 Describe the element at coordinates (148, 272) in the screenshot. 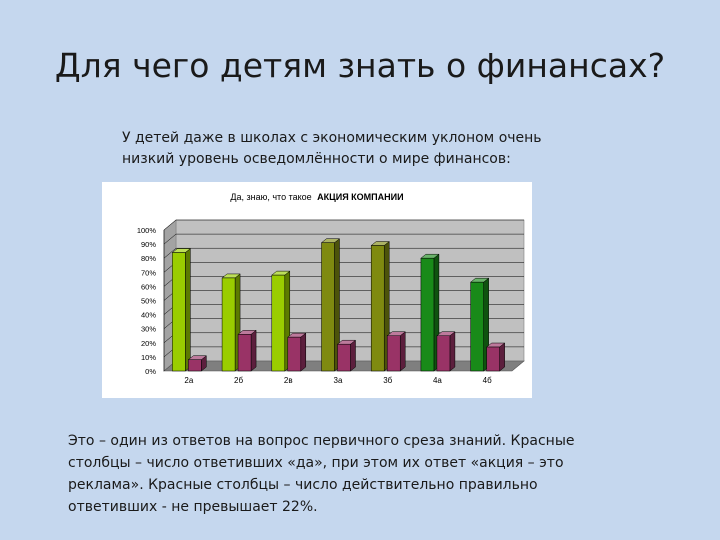

I see `y-tick-label: 70%` at that location.